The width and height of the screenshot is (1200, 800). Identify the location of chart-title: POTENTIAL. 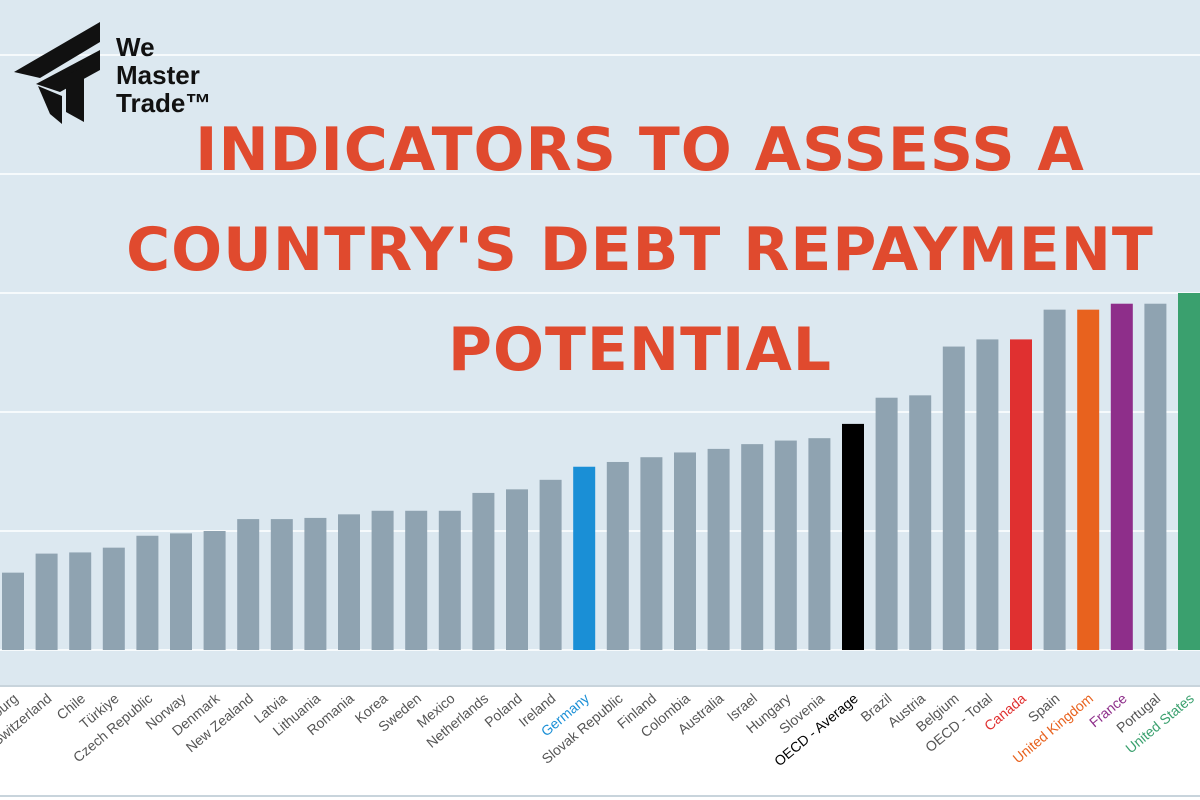
(640, 350).